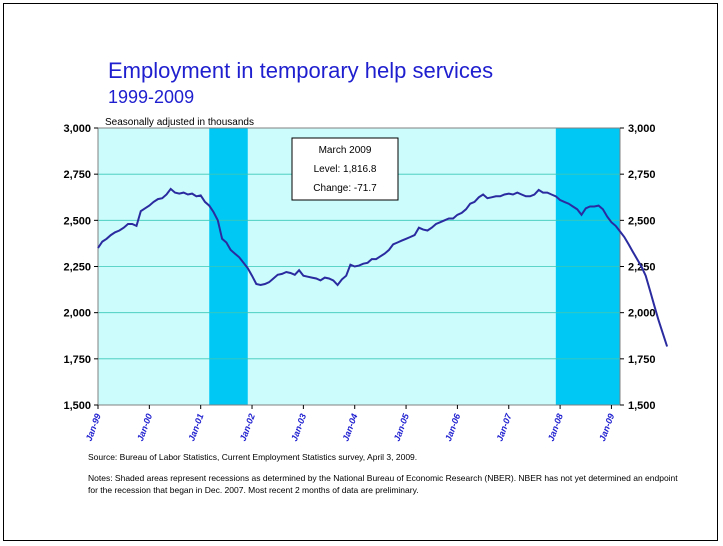 This screenshot has height=546, width=723. Describe the element at coordinates (349, 427) in the screenshot. I see `x-tick-label: Jan-04` at that location.